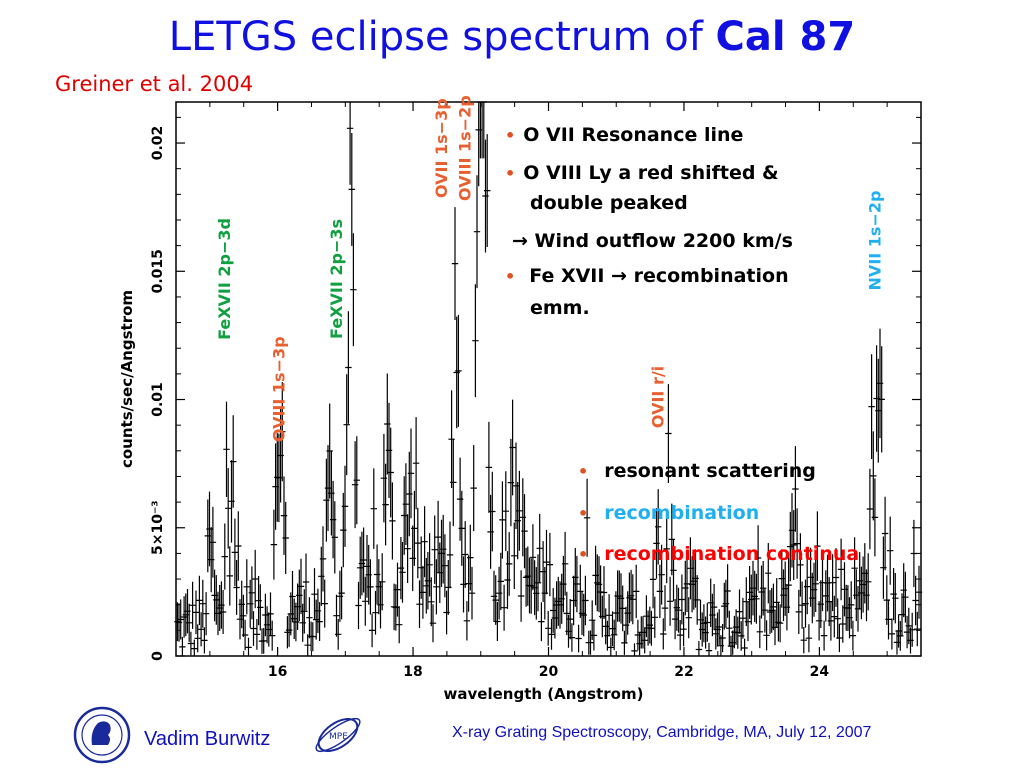 The width and height of the screenshot is (1024, 768). What do you see at coordinates (609, 203) in the screenshot?
I see `bullet-continuation: double peaked` at bounding box center [609, 203].